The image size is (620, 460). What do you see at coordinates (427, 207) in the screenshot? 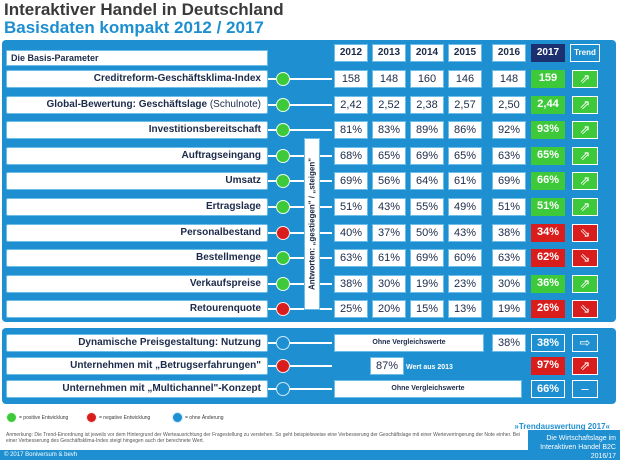
I see `value-cell: 55%` at bounding box center [427, 207].